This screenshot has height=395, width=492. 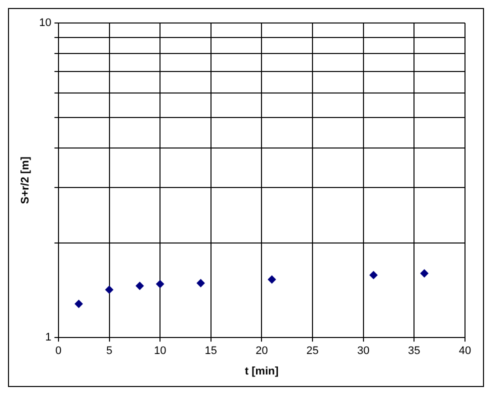 What do you see at coordinates (414, 351) in the screenshot?
I see `x-tick-label: 35` at bounding box center [414, 351].